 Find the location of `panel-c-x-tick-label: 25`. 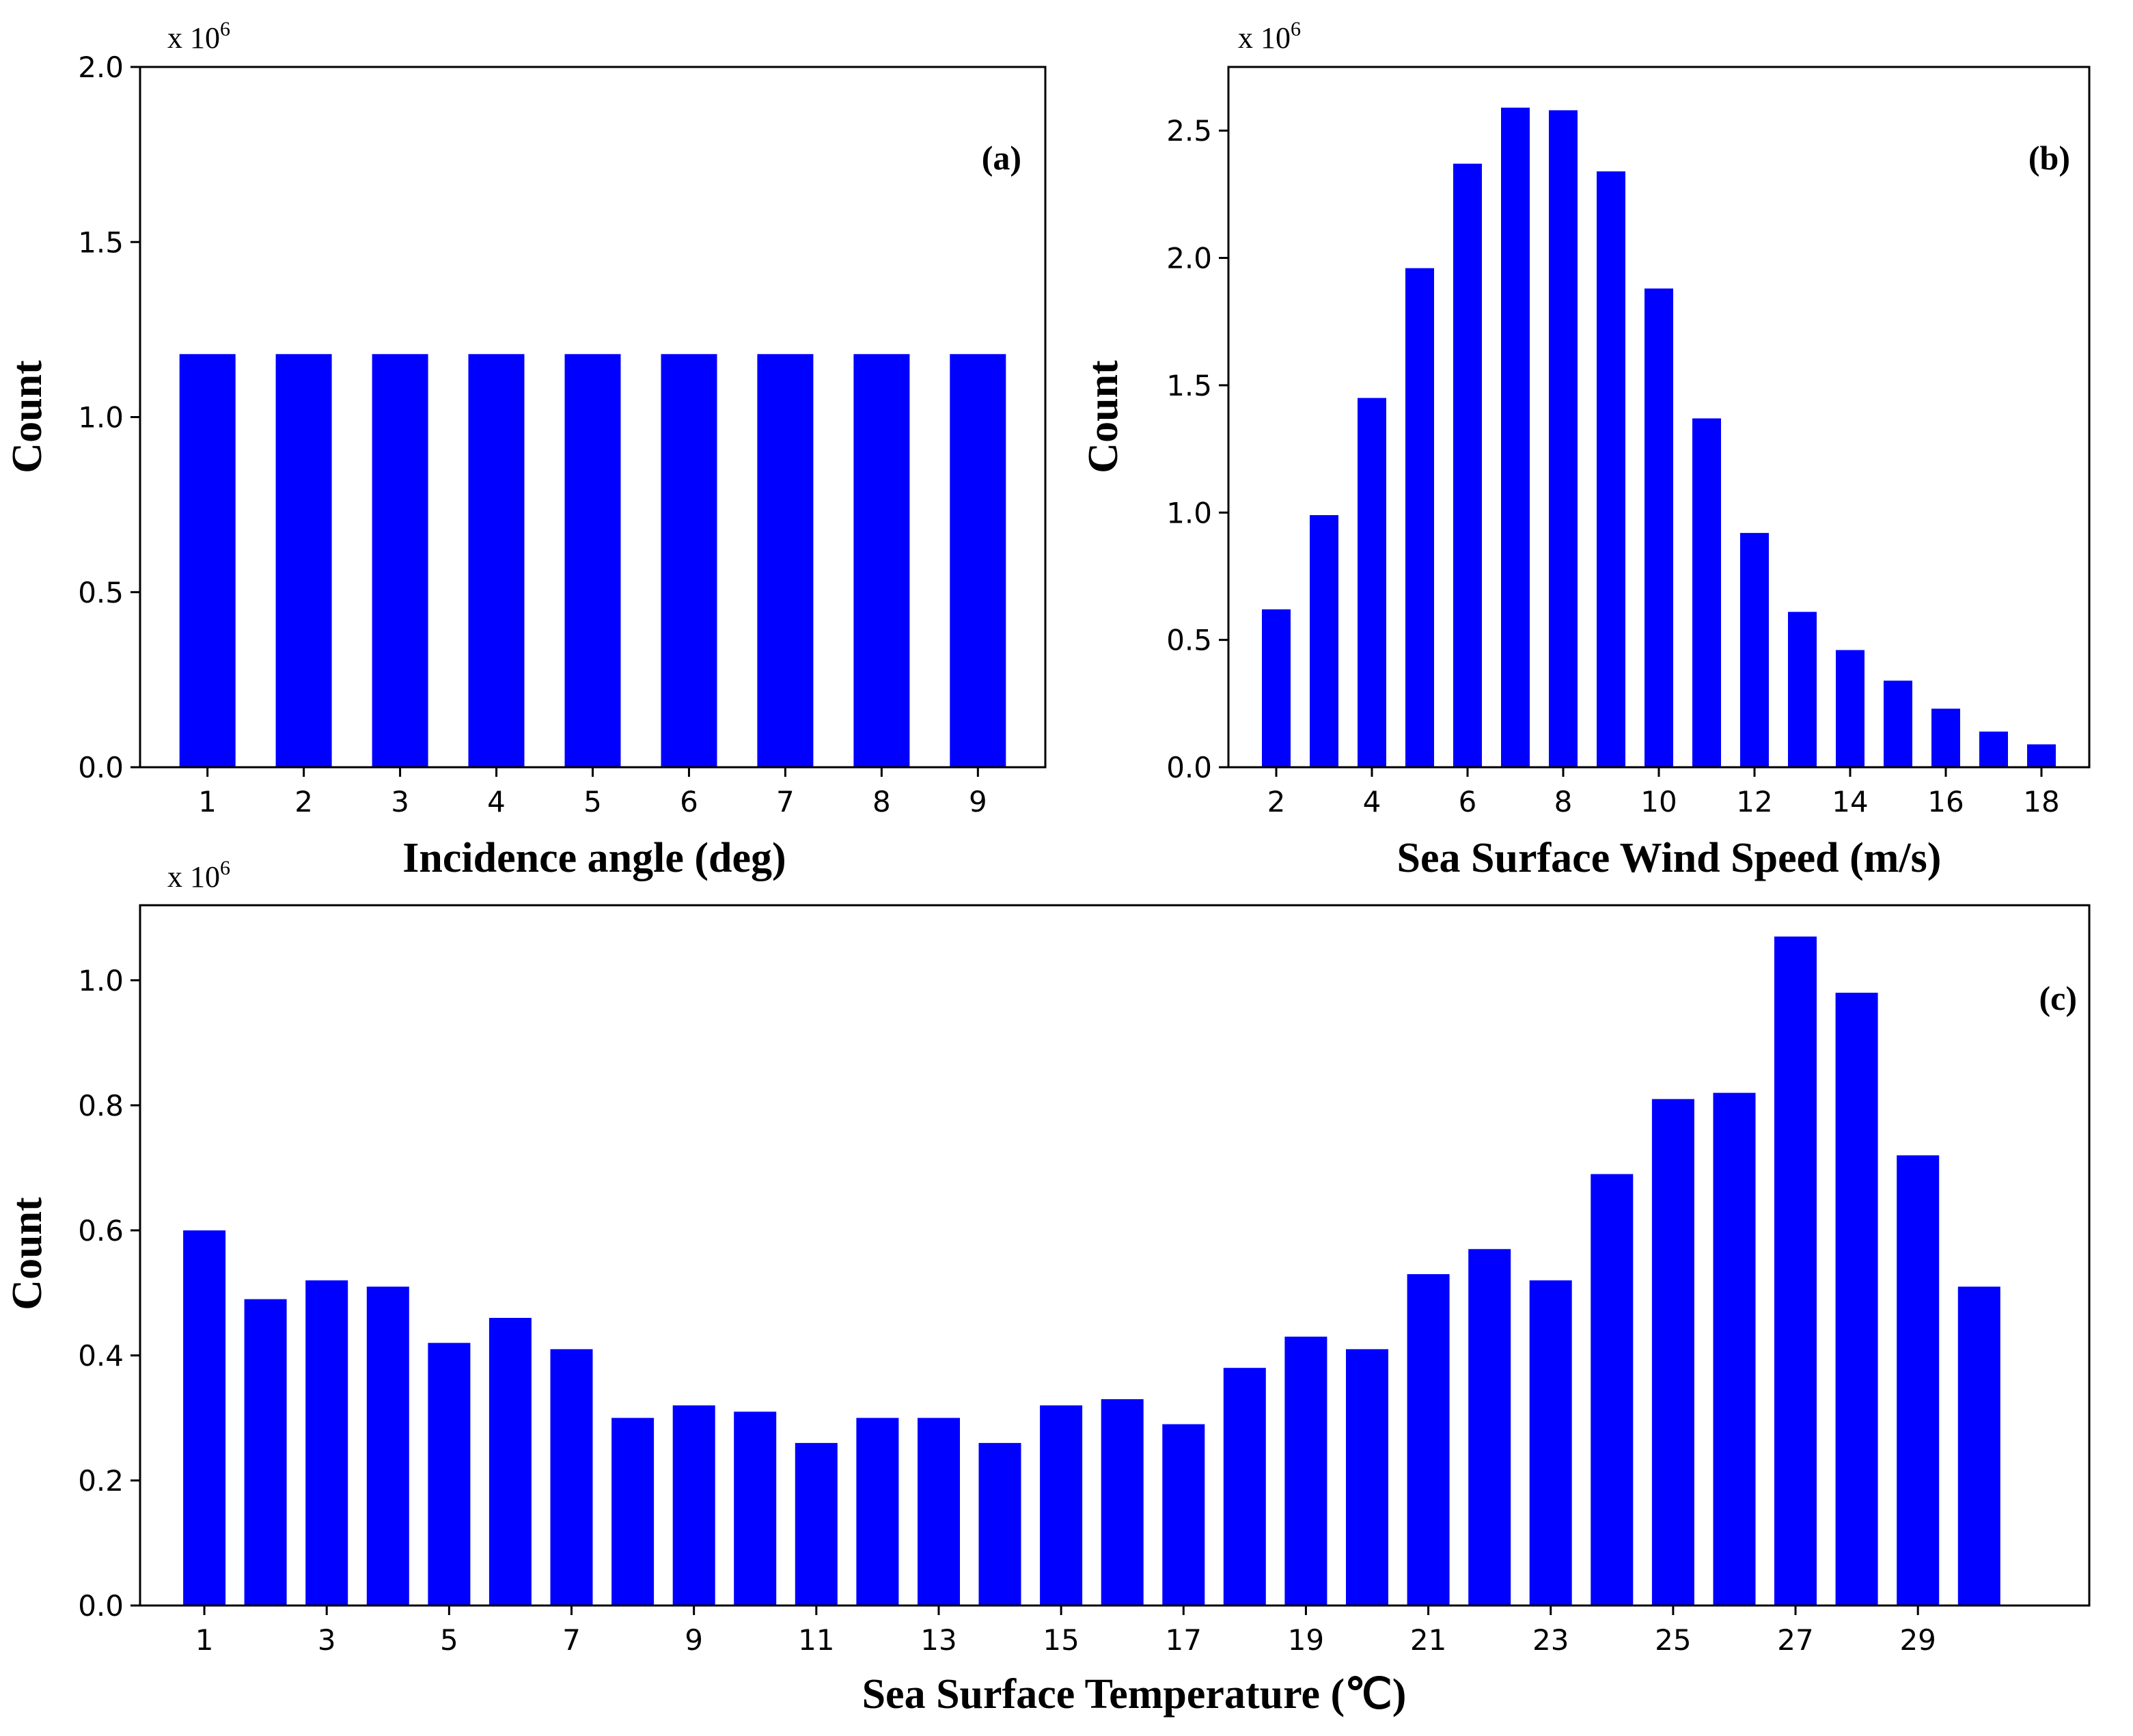

panel-c-x-tick-label: 25 is located at coordinates (1673, 1640).